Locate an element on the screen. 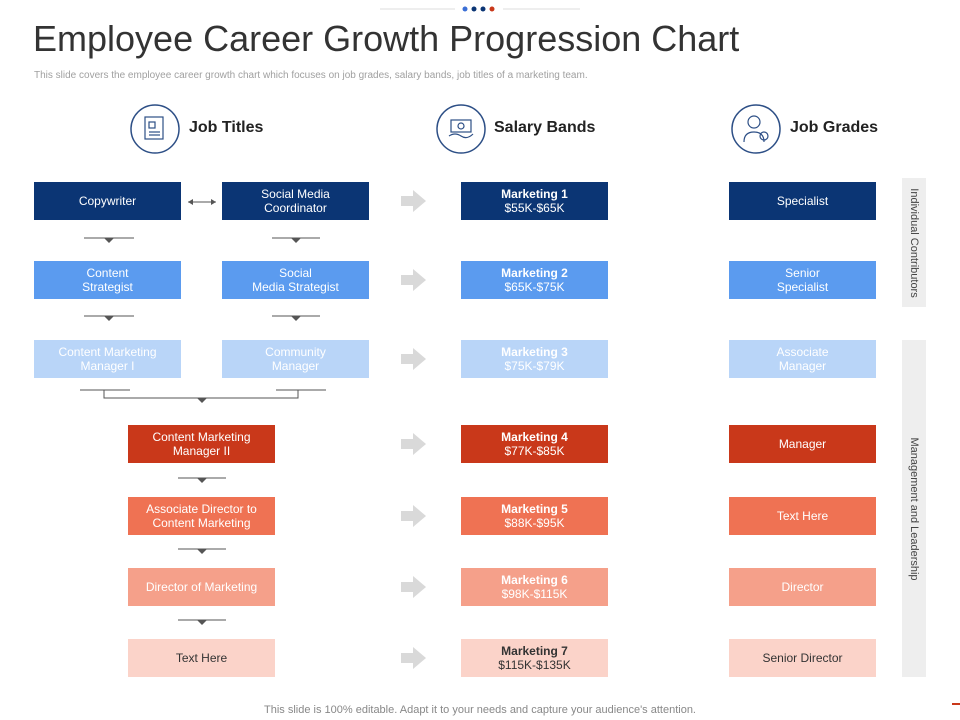 This screenshot has height=720, width=960. job-grade: Text Here is located at coordinates (802, 516).